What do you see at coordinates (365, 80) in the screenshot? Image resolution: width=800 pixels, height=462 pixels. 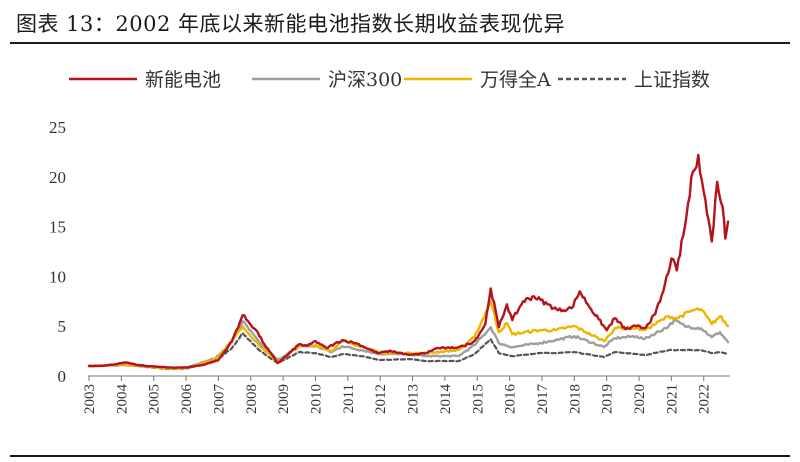 I see `legend-label: 沪深300` at bounding box center [365, 80].